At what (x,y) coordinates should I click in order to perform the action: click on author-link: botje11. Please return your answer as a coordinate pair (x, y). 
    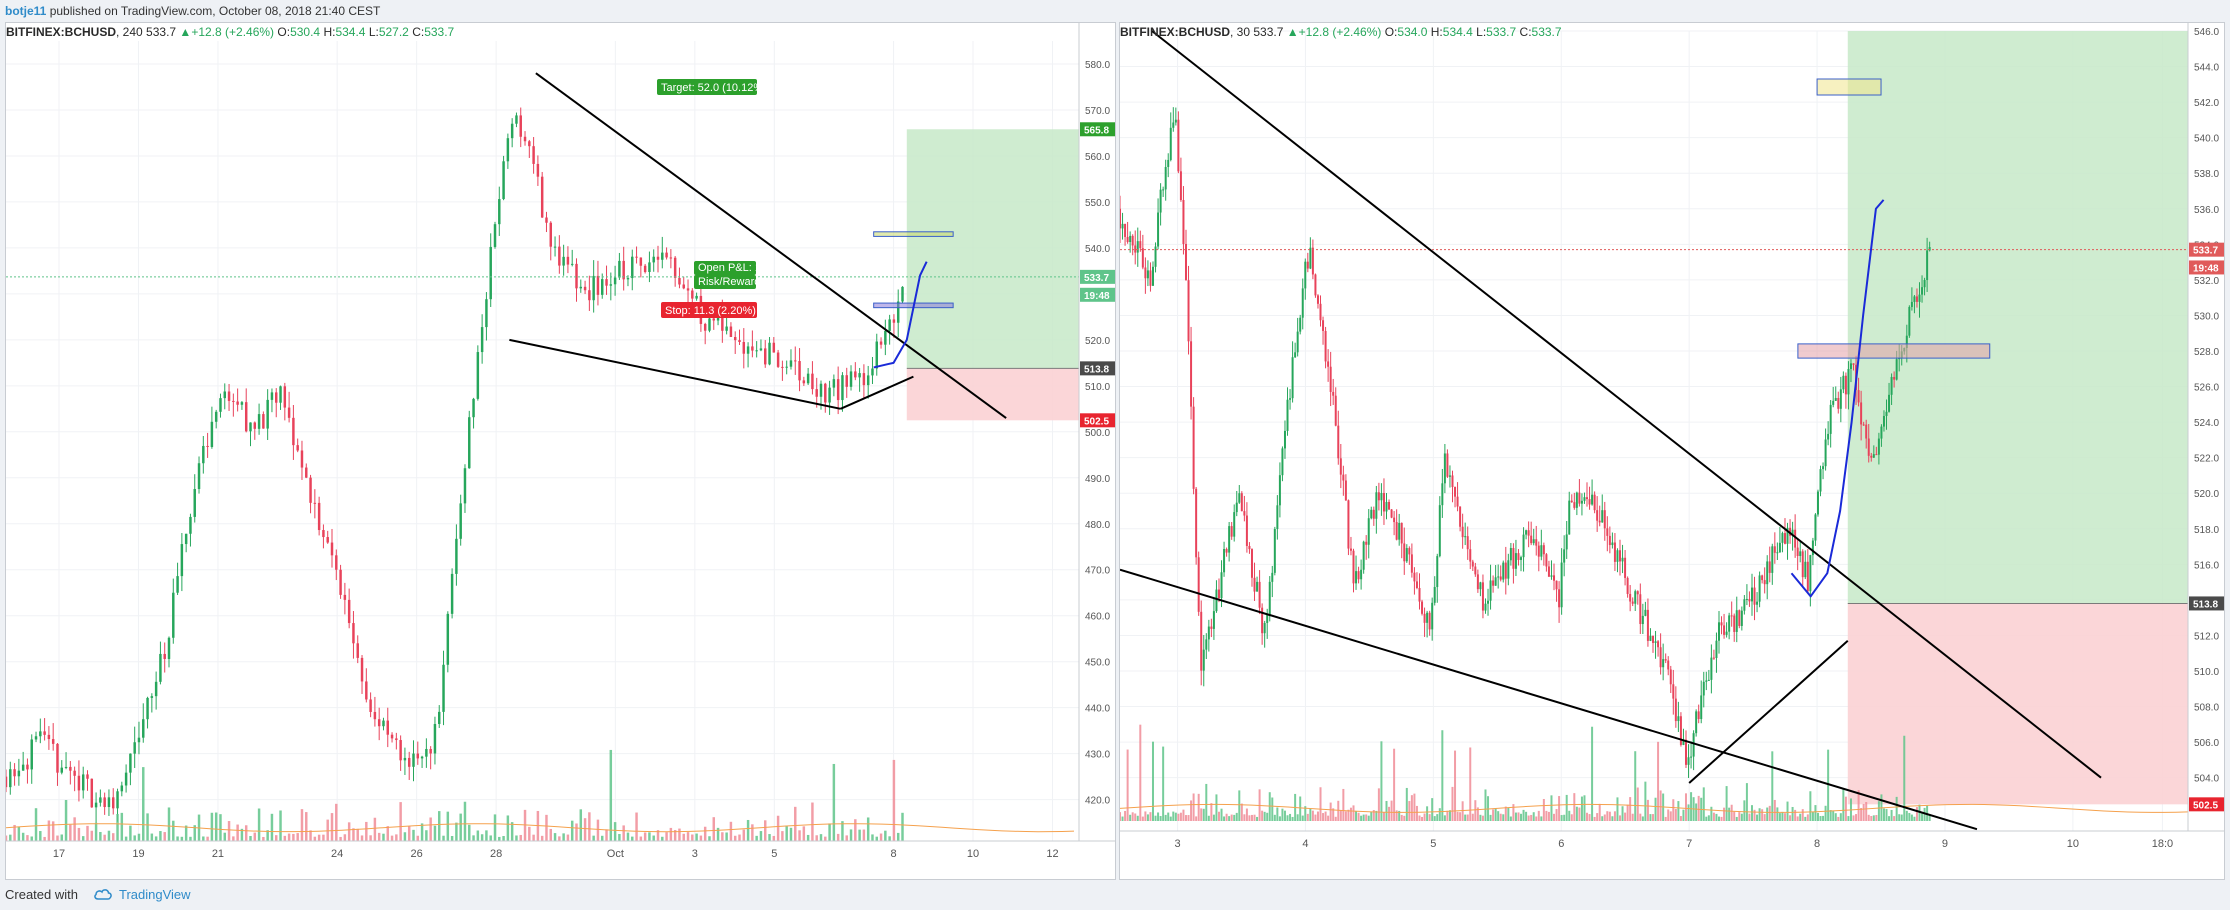
    Looking at the image, I should click on (26, 11).